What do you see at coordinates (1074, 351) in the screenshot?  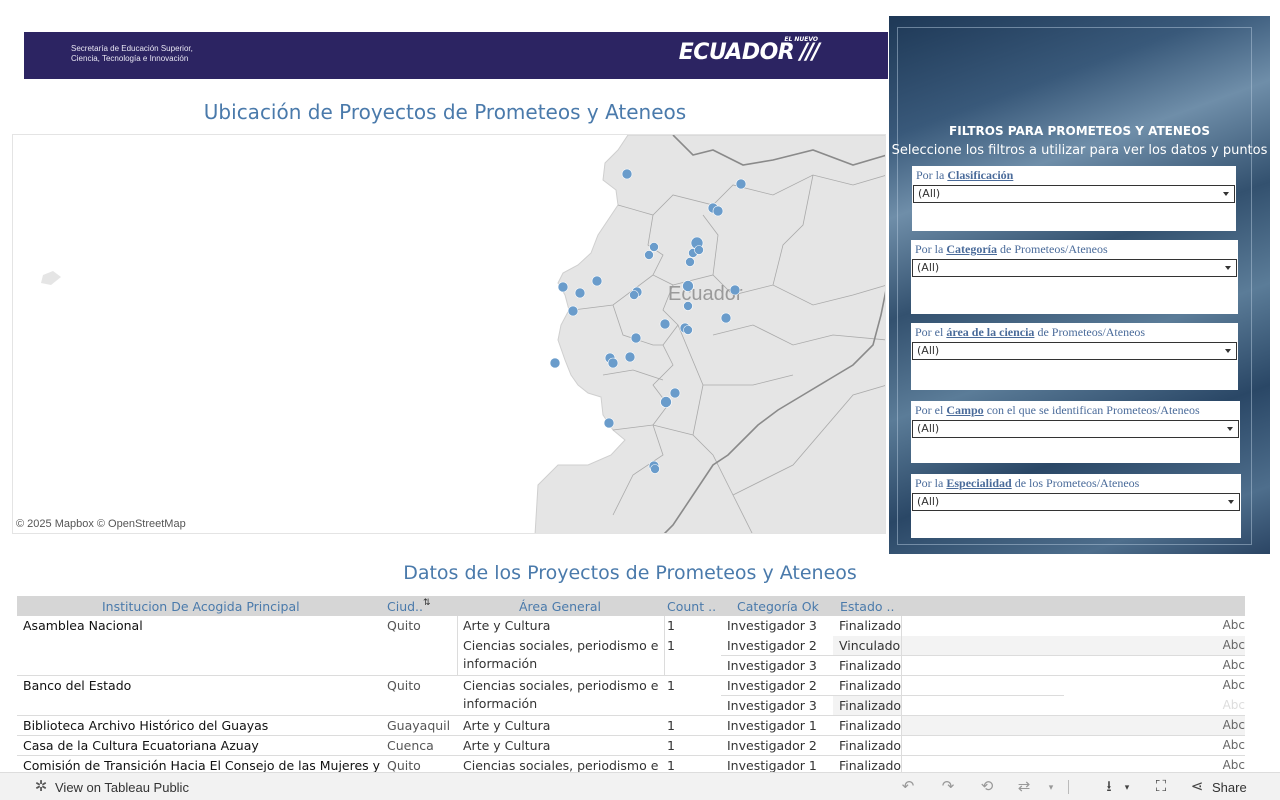 I see `area-ciencia-dropdown: (All)` at bounding box center [1074, 351].